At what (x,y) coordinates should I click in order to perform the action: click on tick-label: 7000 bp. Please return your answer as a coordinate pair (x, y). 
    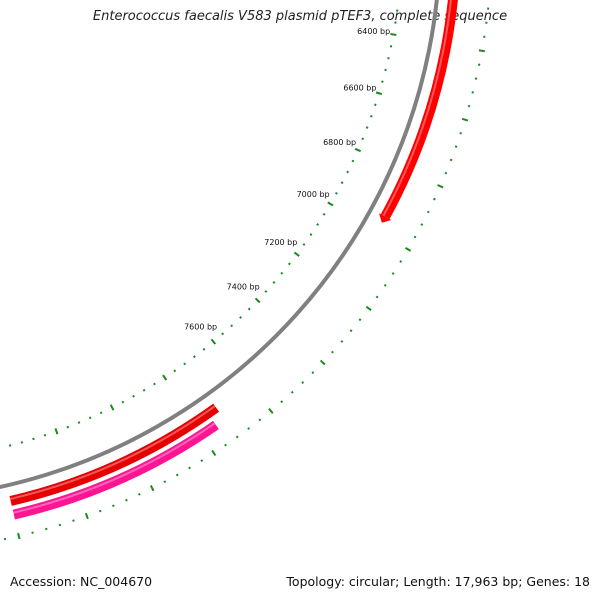
    Looking at the image, I should click on (313, 194).